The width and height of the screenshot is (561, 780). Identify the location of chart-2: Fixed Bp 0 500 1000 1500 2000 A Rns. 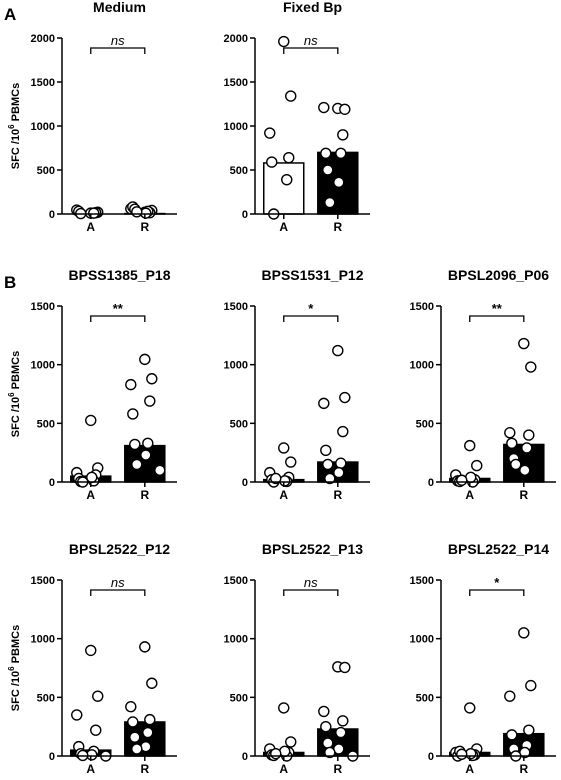
(297, 117).